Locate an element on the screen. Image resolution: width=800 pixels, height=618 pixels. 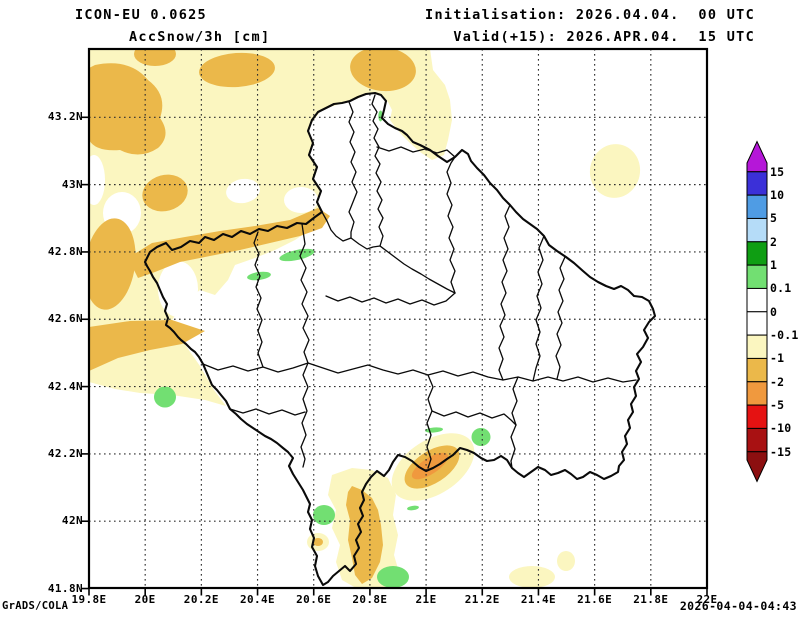
lat-tick-label: 43N is located at coordinates (72, 184).